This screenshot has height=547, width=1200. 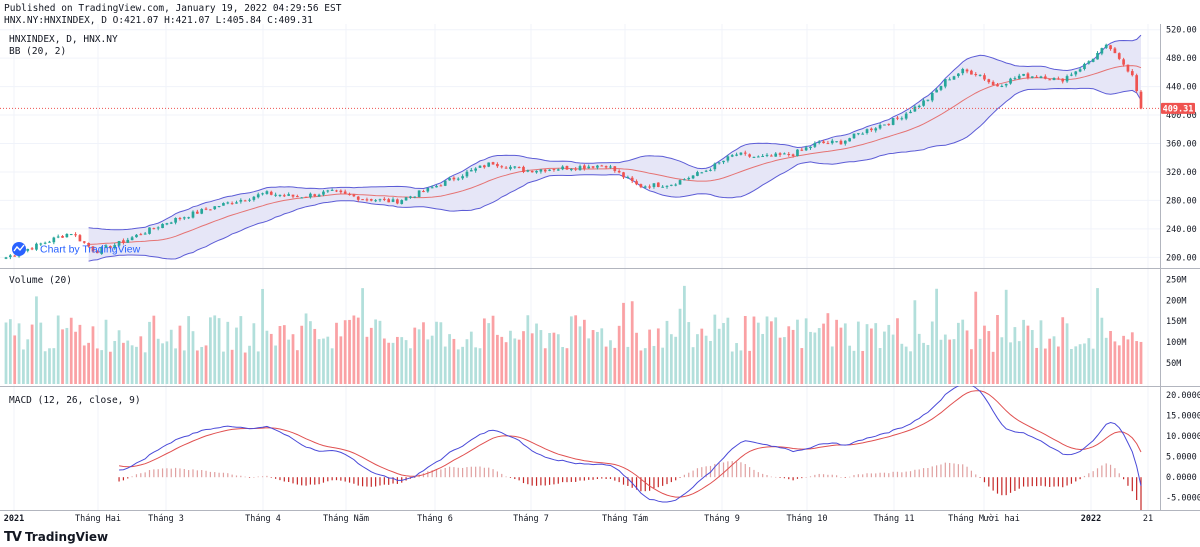 What do you see at coordinates (76, 249) in the screenshot?
I see `watermark: Chart by TradingView` at bounding box center [76, 249].